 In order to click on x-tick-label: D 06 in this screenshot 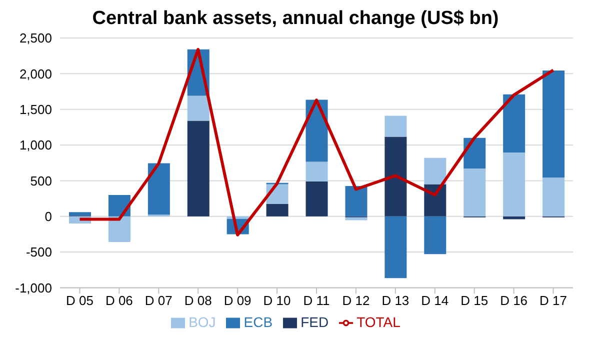, I will do `click(119, 300)`.